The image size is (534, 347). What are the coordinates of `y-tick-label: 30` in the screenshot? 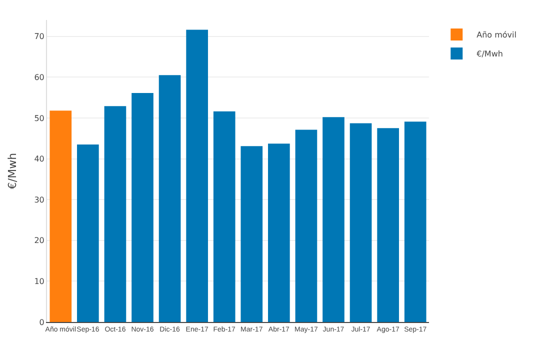 It's located at (39, 199).